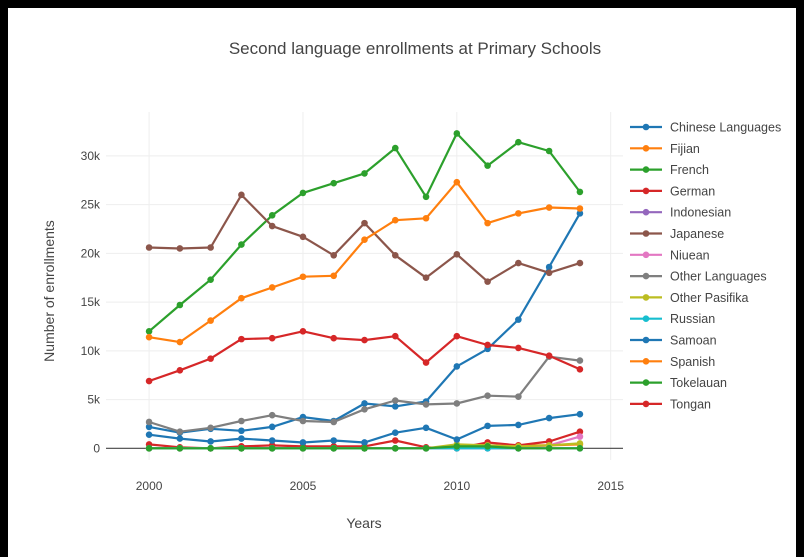 The image size is (804, 557). I want to click on legend-label: Other Pasifika, so click(709, 298).